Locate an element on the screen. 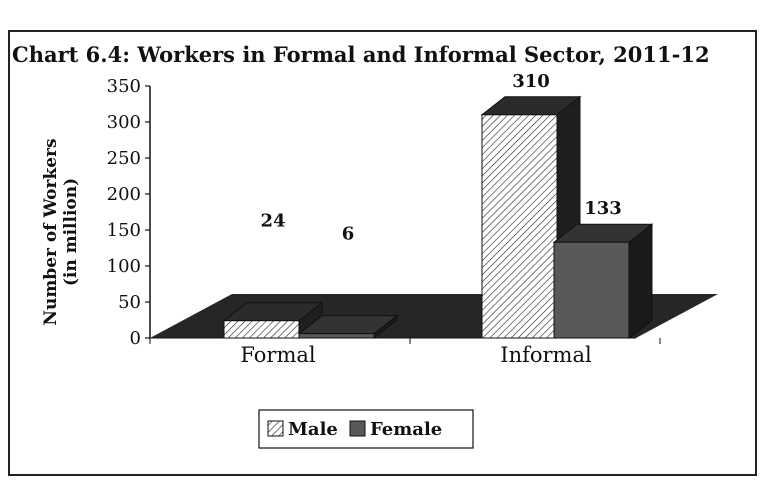  x-category-label: Formal is located at coordinates (278, 355).